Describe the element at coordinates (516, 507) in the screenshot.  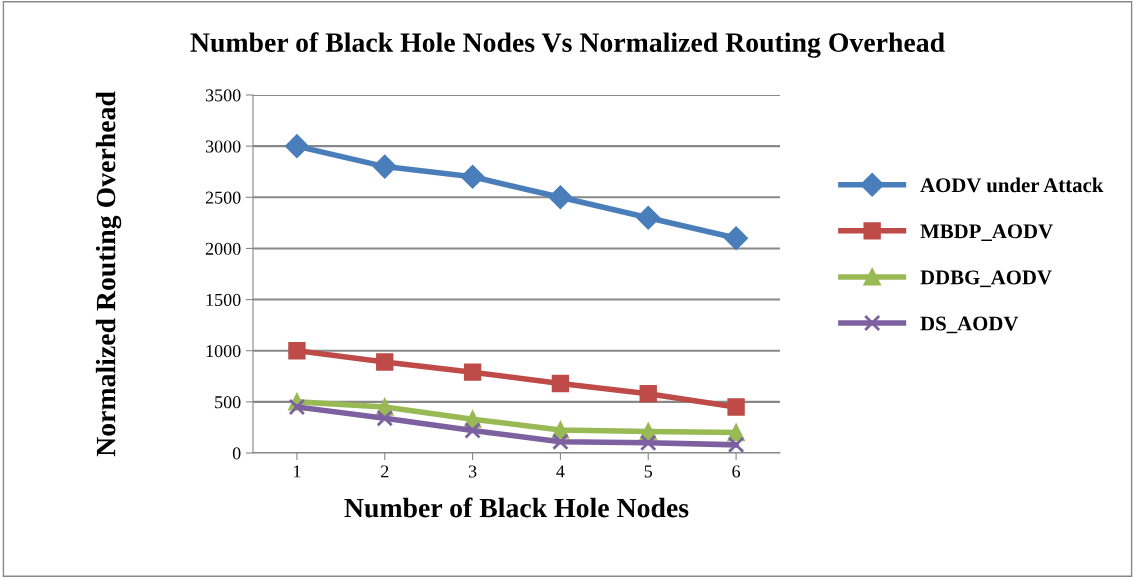
I see `x-axis-title: Number of Black Hole Nodes` at that location.